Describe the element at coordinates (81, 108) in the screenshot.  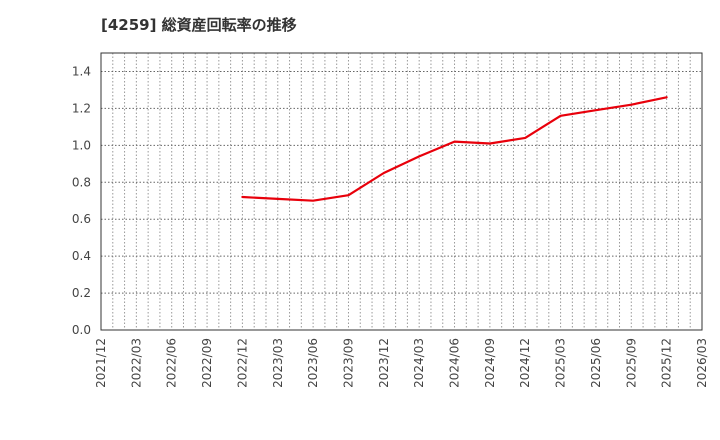
I see `y-tick-label: 1.2` at that location.